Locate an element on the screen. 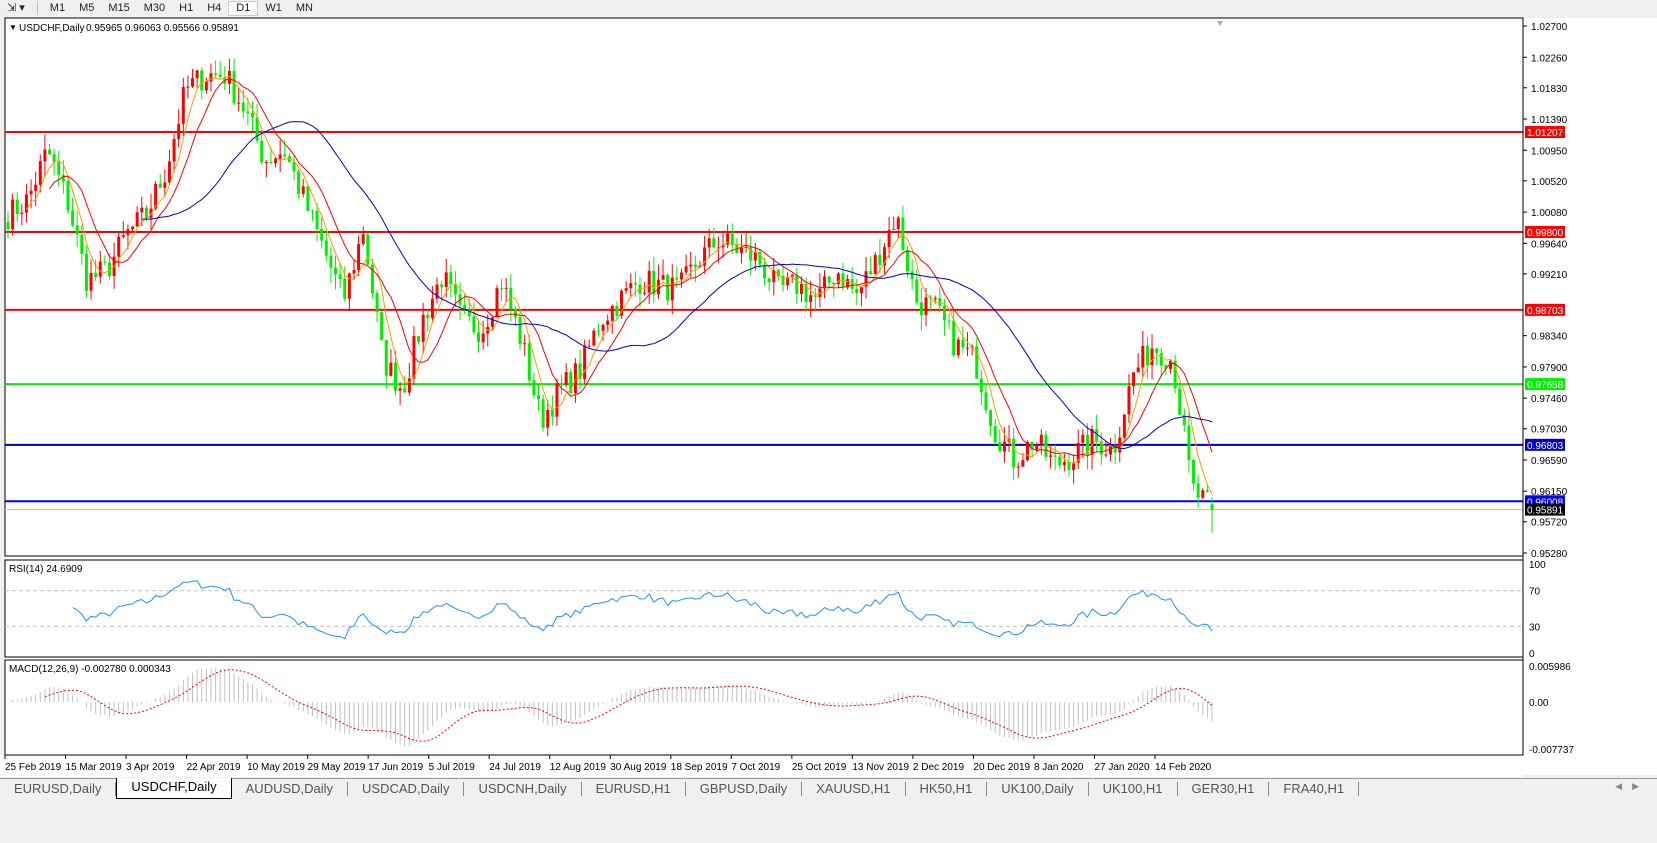 This screenshot has height=843, width=1657. chart-tab: EURUSD,Daily is located at coordinates (58, 789).